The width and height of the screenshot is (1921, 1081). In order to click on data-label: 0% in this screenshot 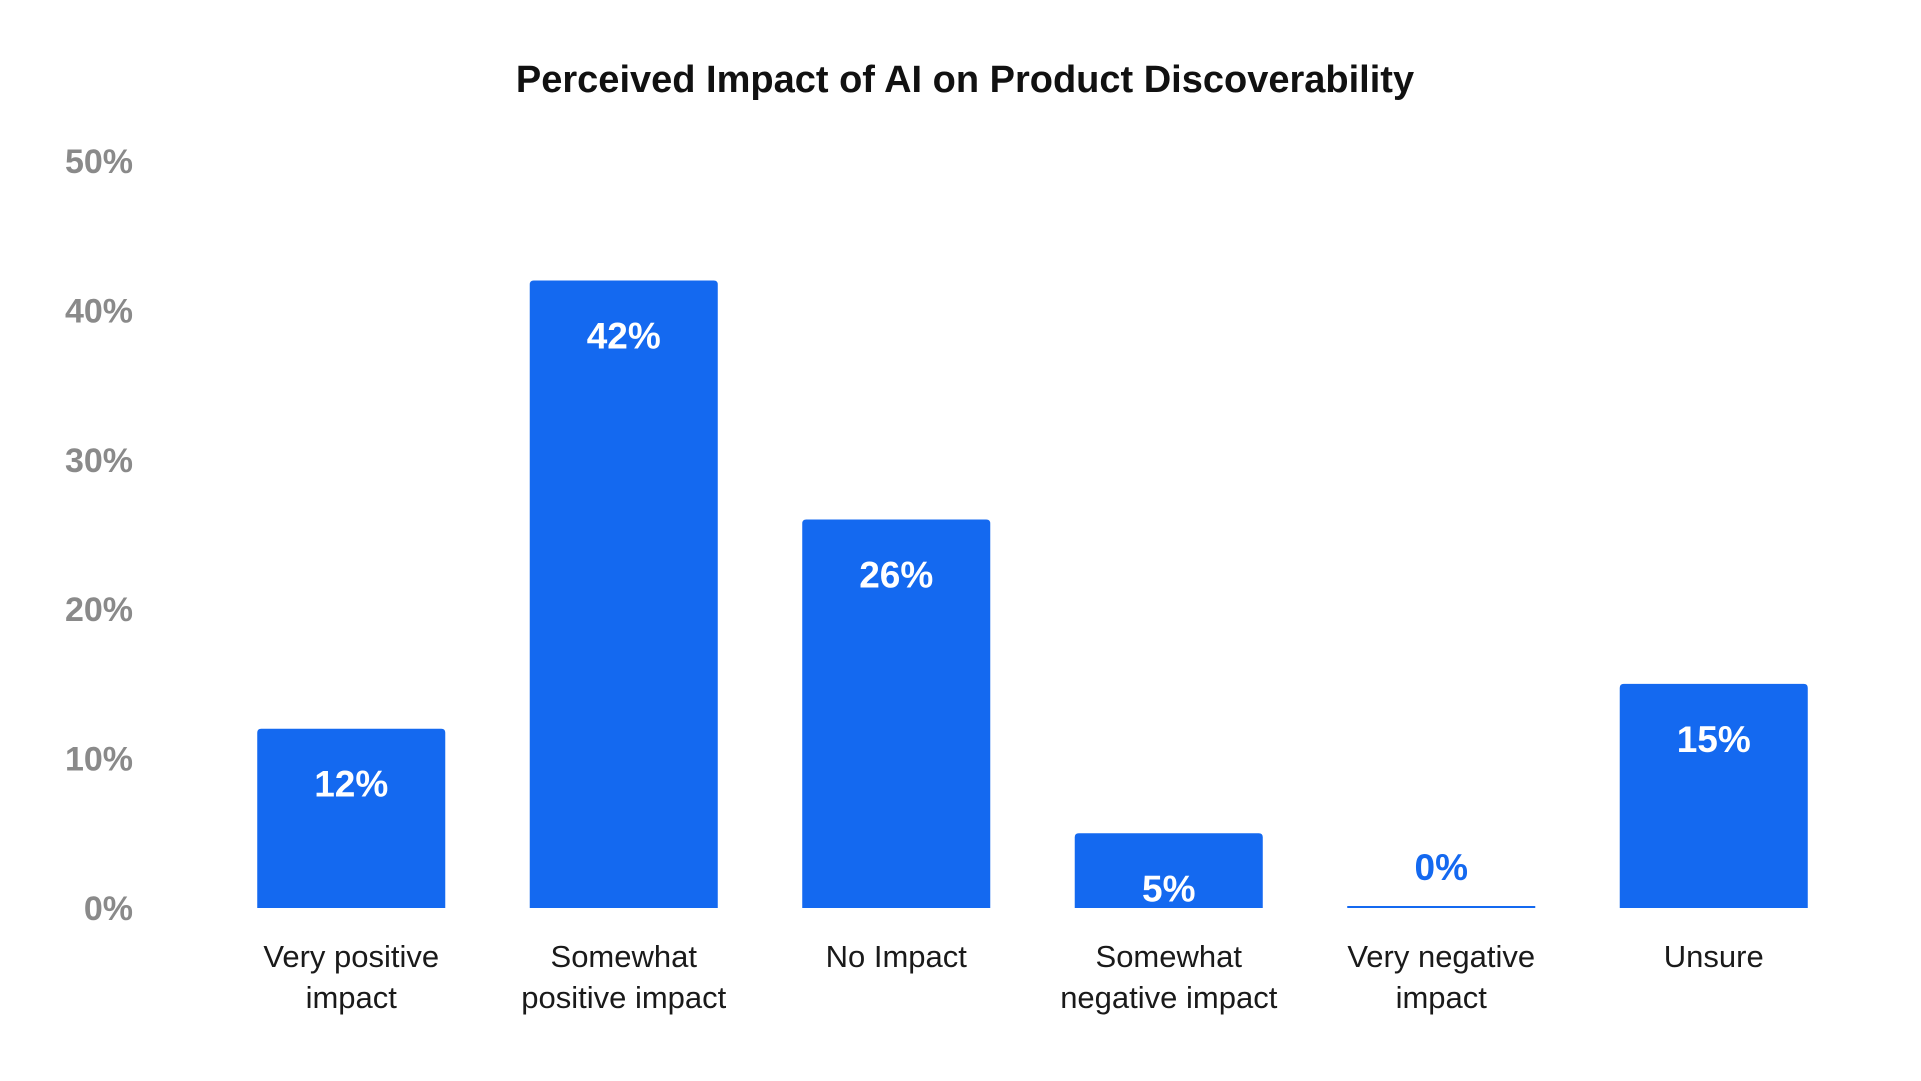, I will do `click(1441, 867)`.